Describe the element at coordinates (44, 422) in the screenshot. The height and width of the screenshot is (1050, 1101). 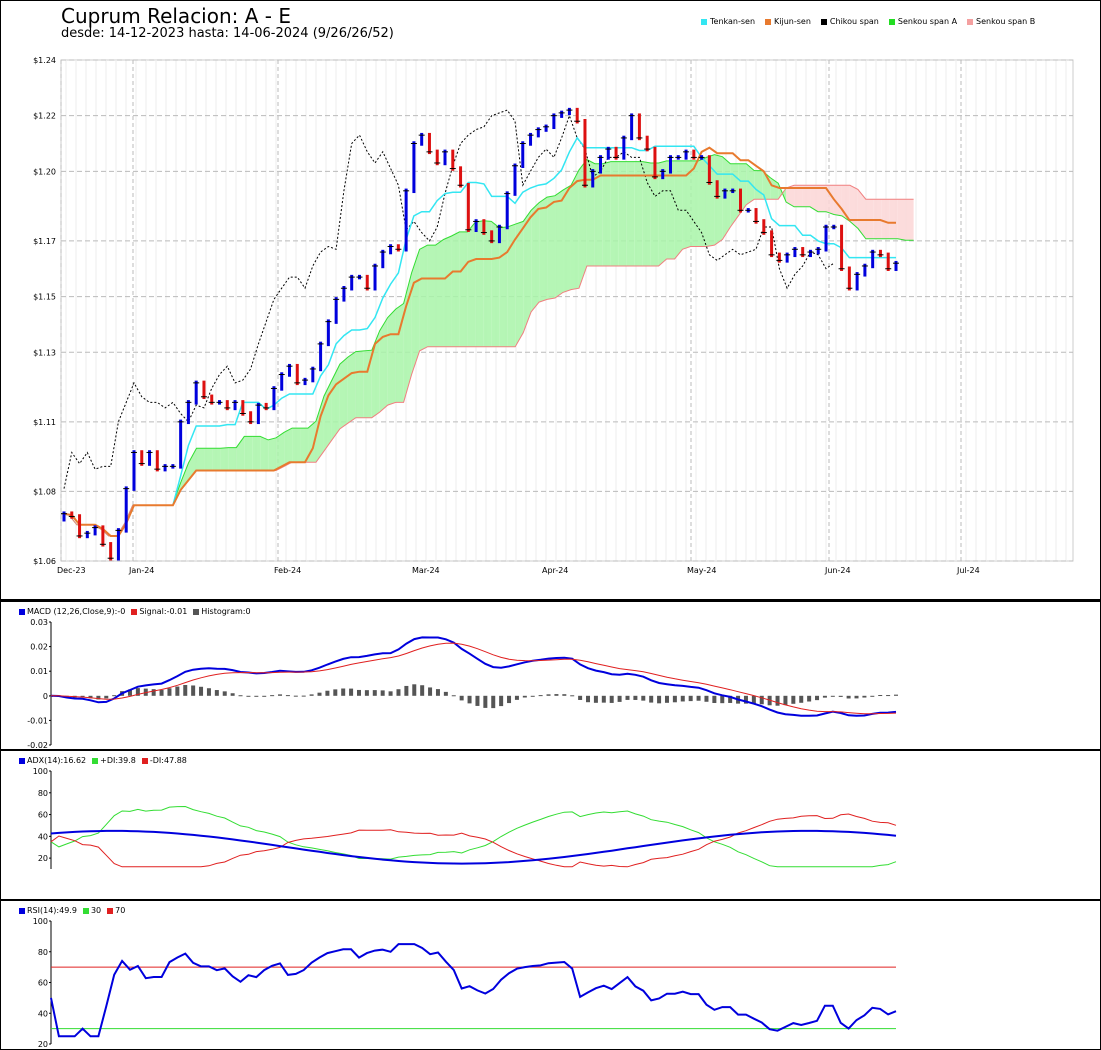
I see `y-tick-label: $1.11` at that location.